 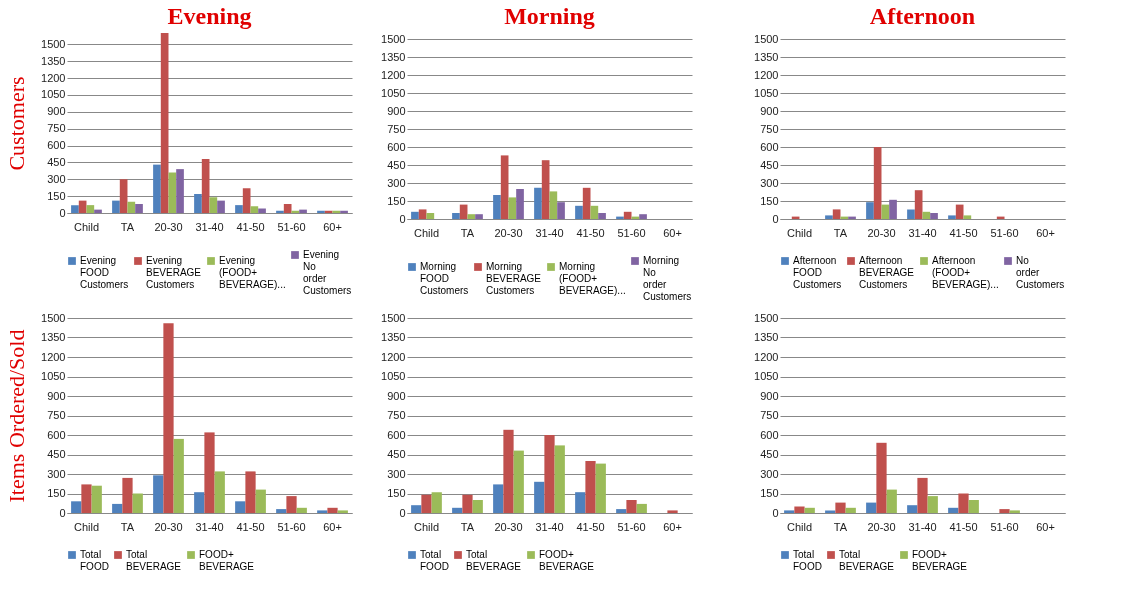 I want to click on legend-label: Total BEVERAGE, so click(x=154, y=560).